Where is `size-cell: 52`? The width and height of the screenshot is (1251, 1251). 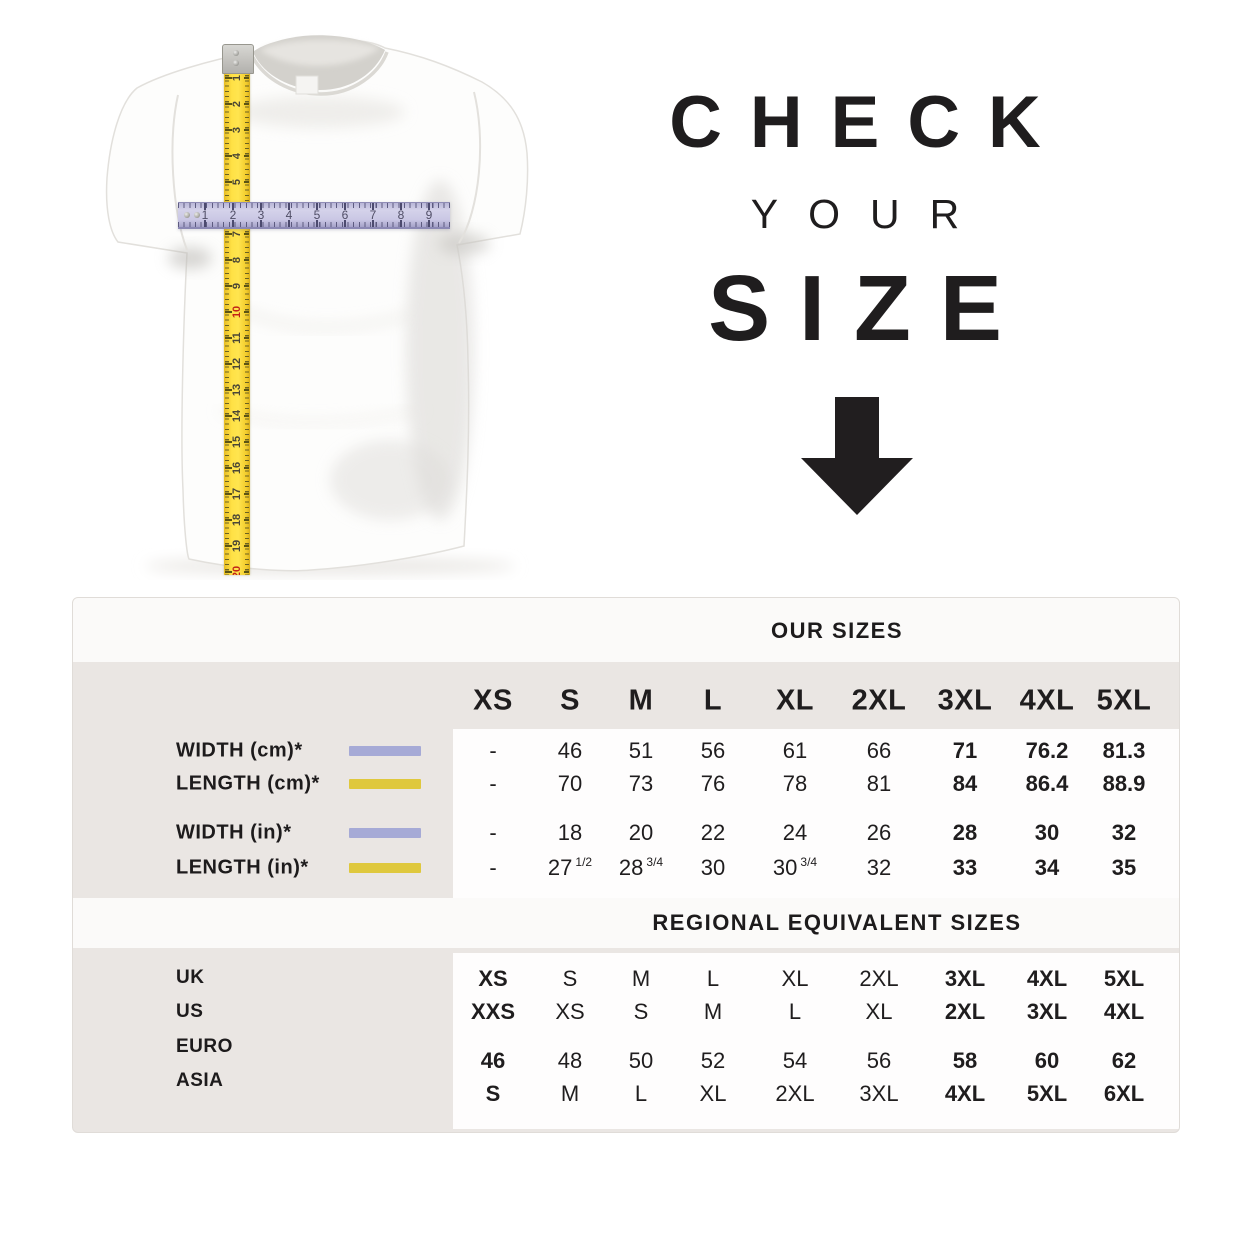 size-cell: 52 is located at coordinates (713, 1060).